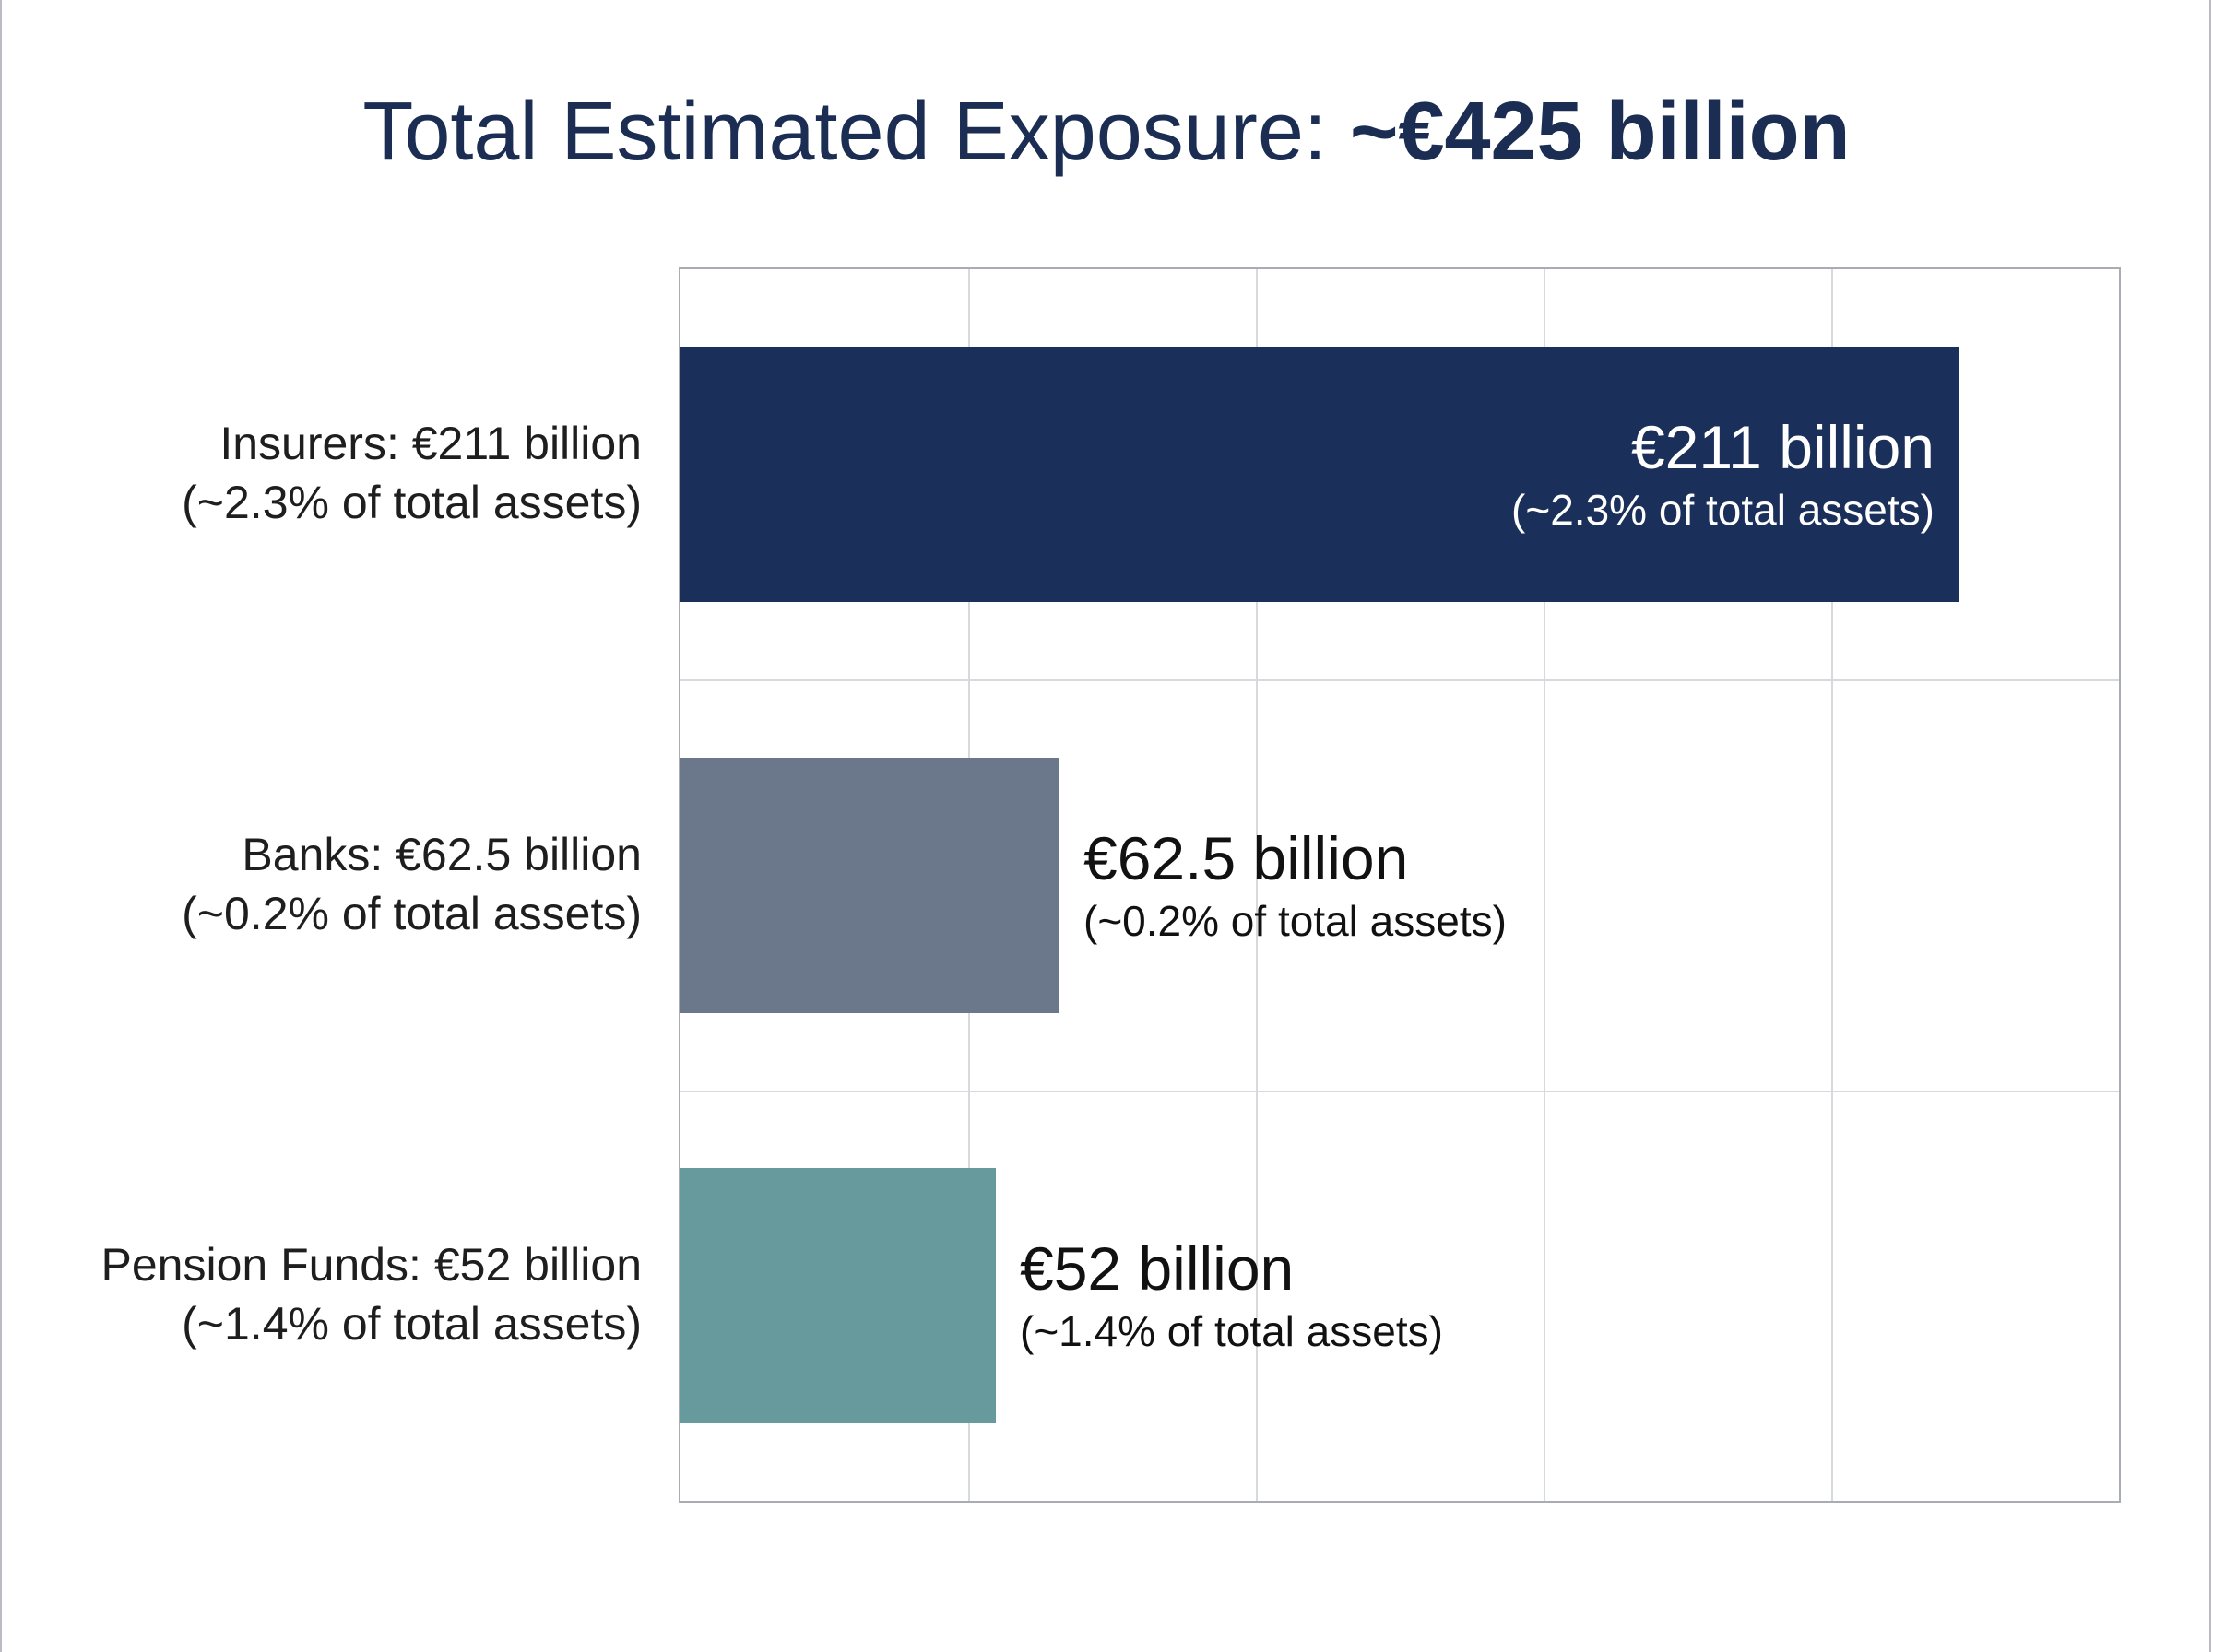 The height and width of the screenshot is (1652, 2213). I want to click on data-label-value: €62.5 billion, so click(1246, 858).